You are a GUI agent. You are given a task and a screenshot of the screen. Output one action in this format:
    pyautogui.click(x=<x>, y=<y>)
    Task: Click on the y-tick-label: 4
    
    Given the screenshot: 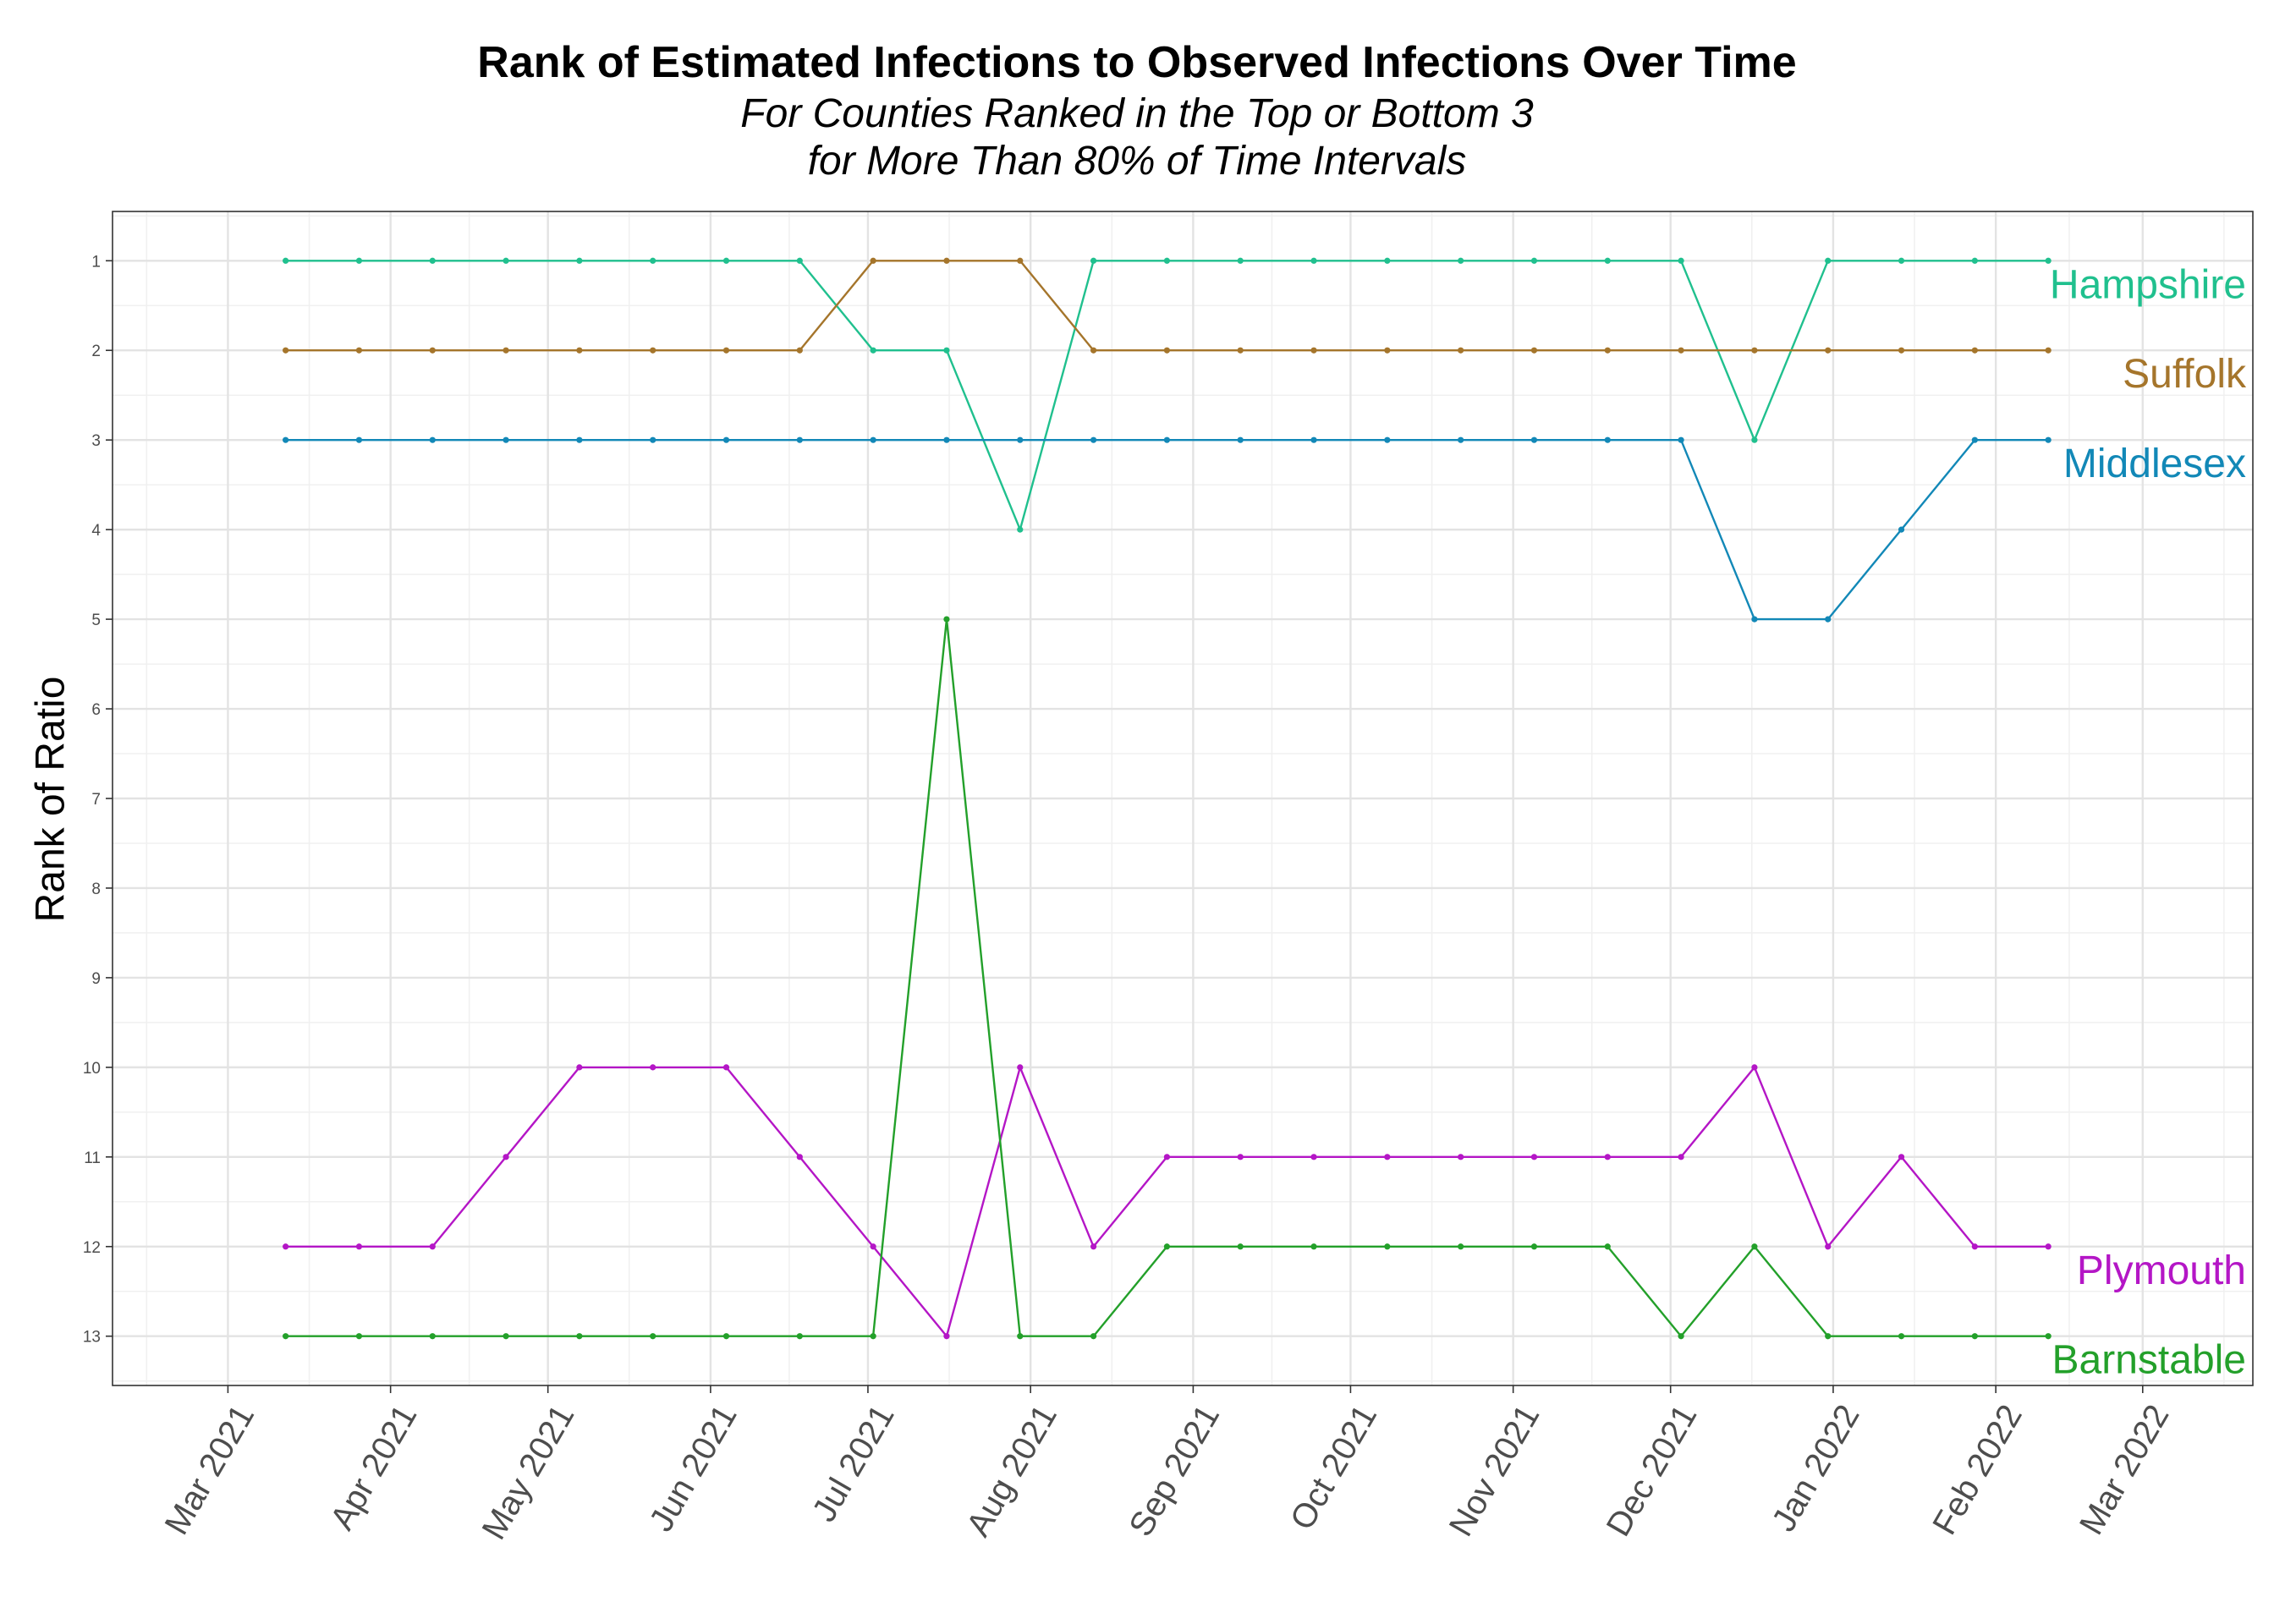 What is the action you would take?
    pyautogui.click(x=96, y=531)
    